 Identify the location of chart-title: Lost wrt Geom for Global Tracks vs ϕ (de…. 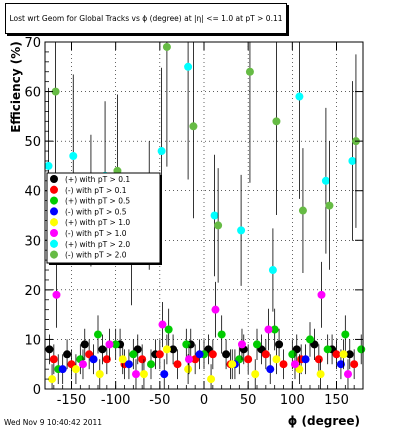
(146, 18).